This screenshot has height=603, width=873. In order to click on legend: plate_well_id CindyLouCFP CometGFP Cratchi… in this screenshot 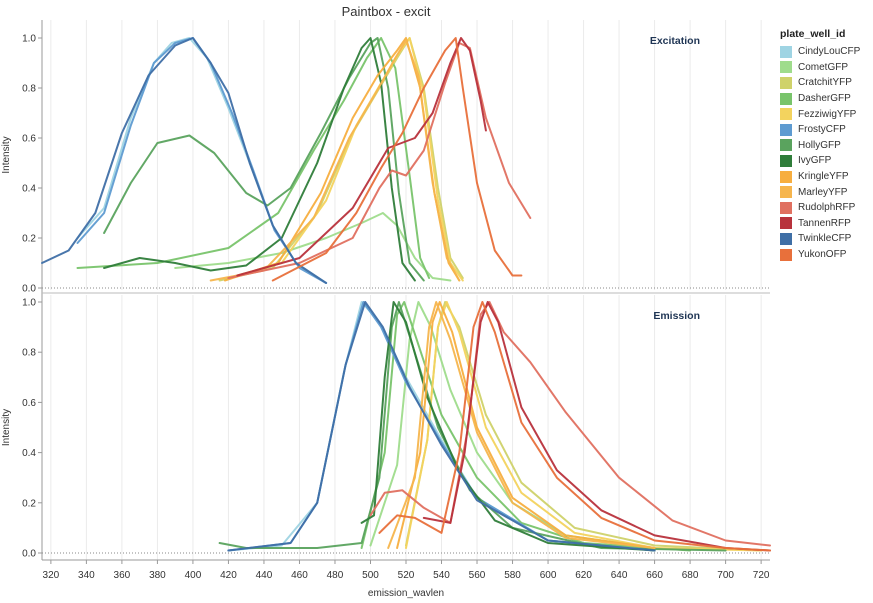, I will do `click(826, 145)`.